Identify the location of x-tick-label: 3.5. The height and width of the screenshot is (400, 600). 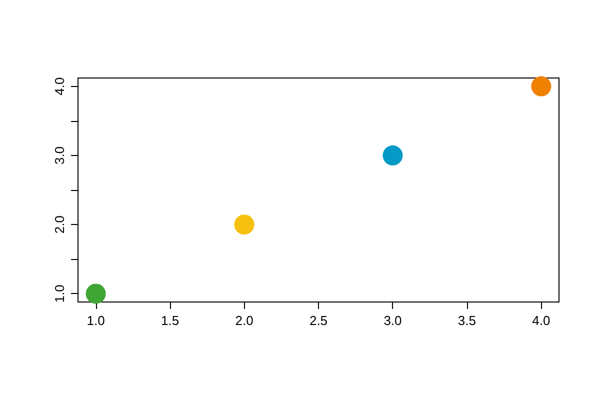
(467, 320).